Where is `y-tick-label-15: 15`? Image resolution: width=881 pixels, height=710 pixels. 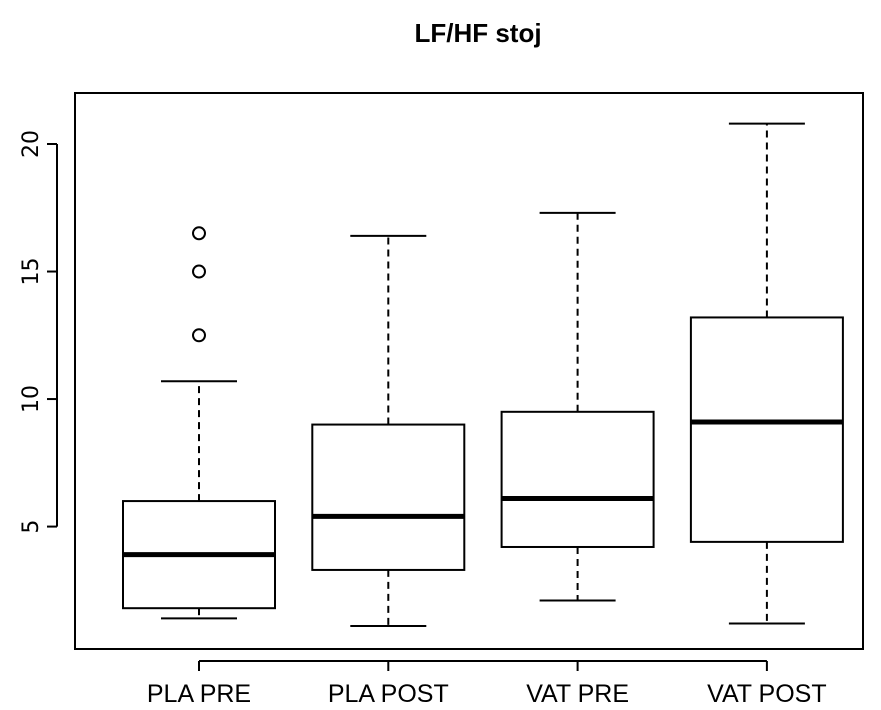 y-tick-label-15: 15 is located at coordinates (31, 272).